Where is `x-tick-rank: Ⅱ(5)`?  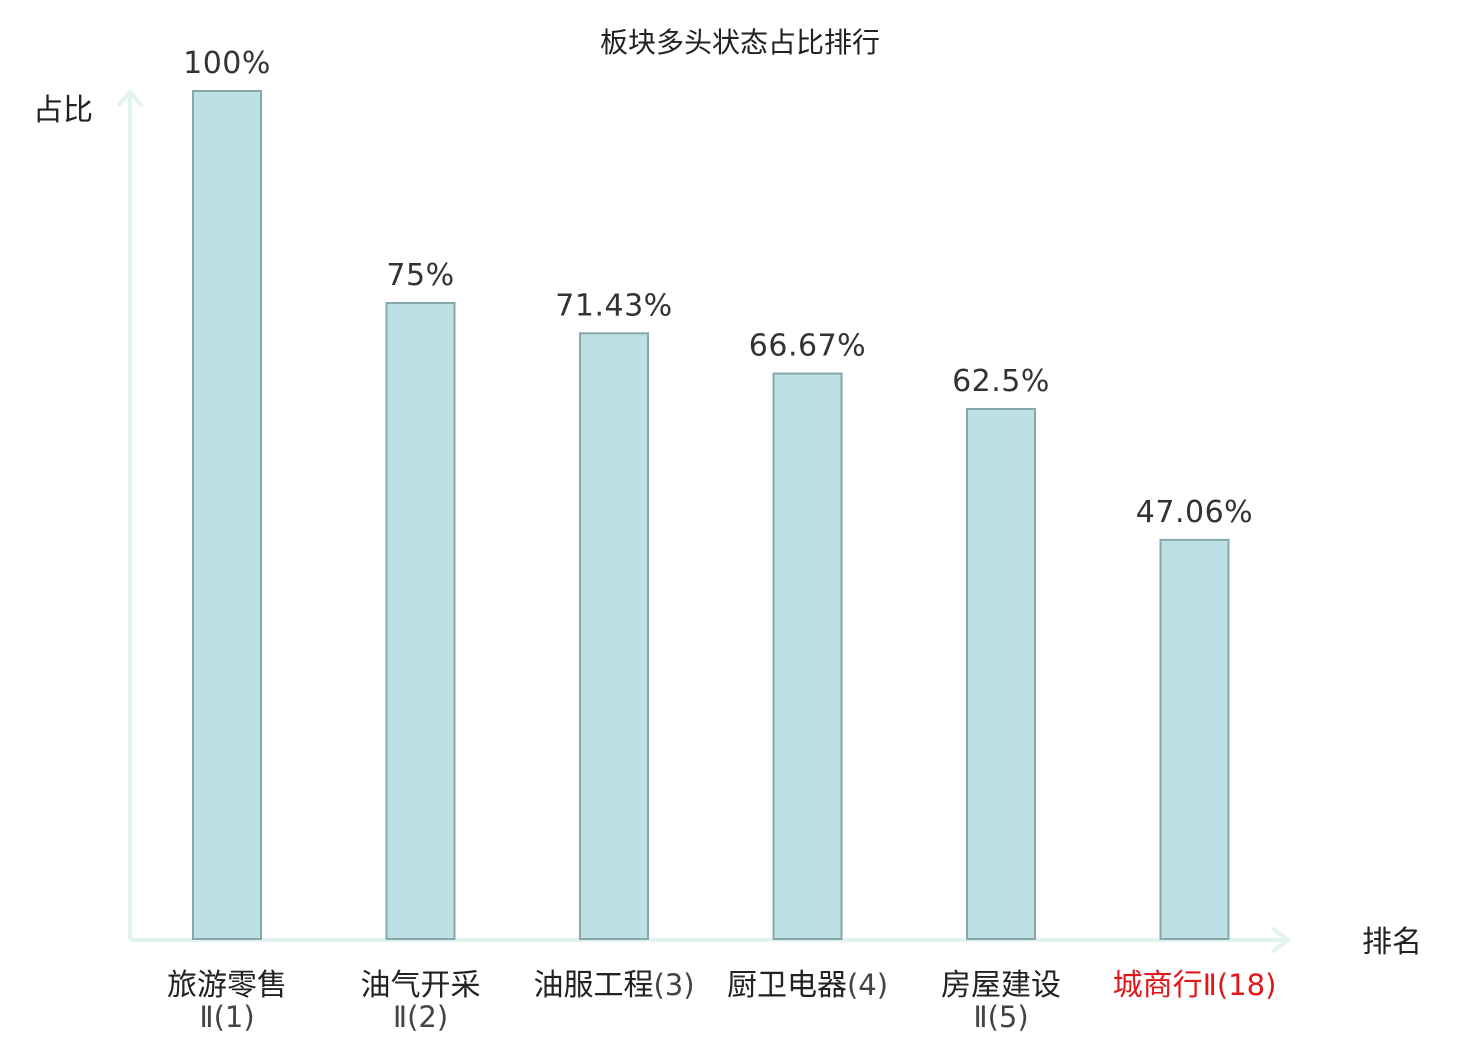 x-tick-rank: Ⅱ(5) is located at coordinates (1000, 1017).